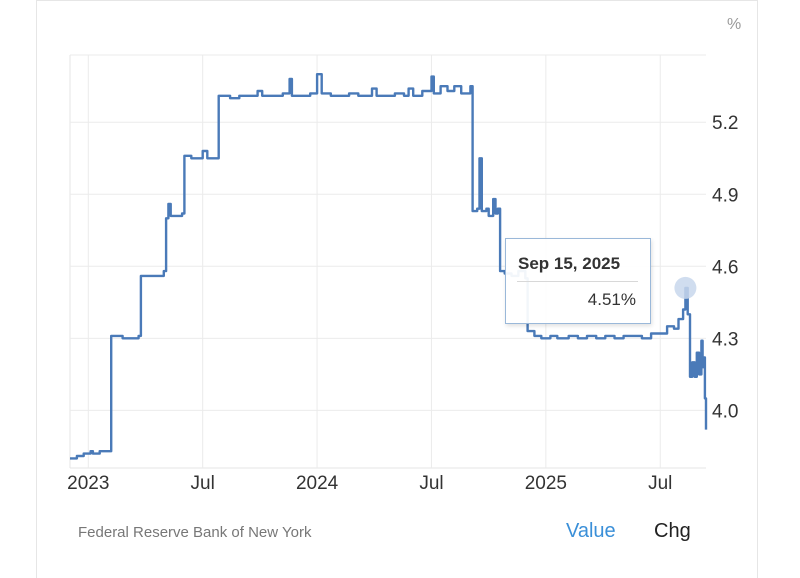  I want to click on y-tick-label: 4.6, so click(725, 267).